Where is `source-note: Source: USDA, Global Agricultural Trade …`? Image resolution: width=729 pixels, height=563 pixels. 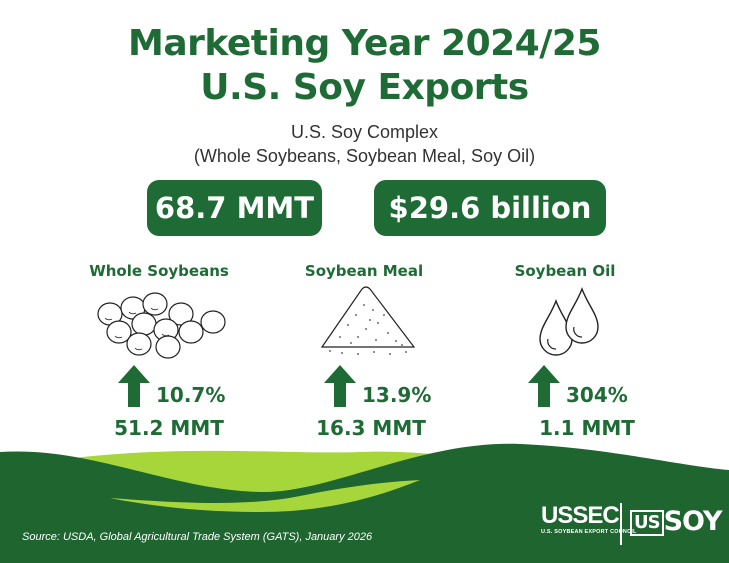
source-note: Source: USDA, Global Agricultural Trade … is located at coordinates (197, 537).